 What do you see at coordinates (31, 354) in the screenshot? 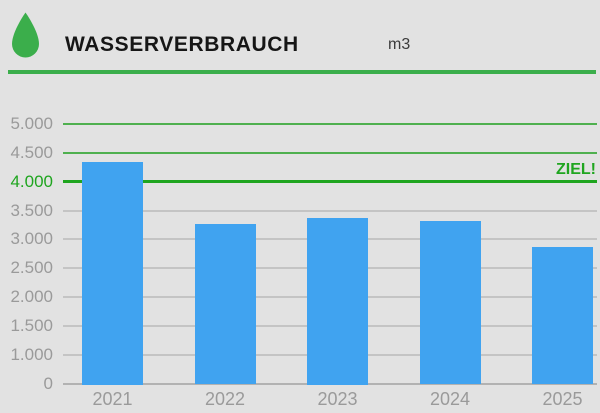
I see `y-axis-tick-label: 1.000` at bounding box center [31, 354].